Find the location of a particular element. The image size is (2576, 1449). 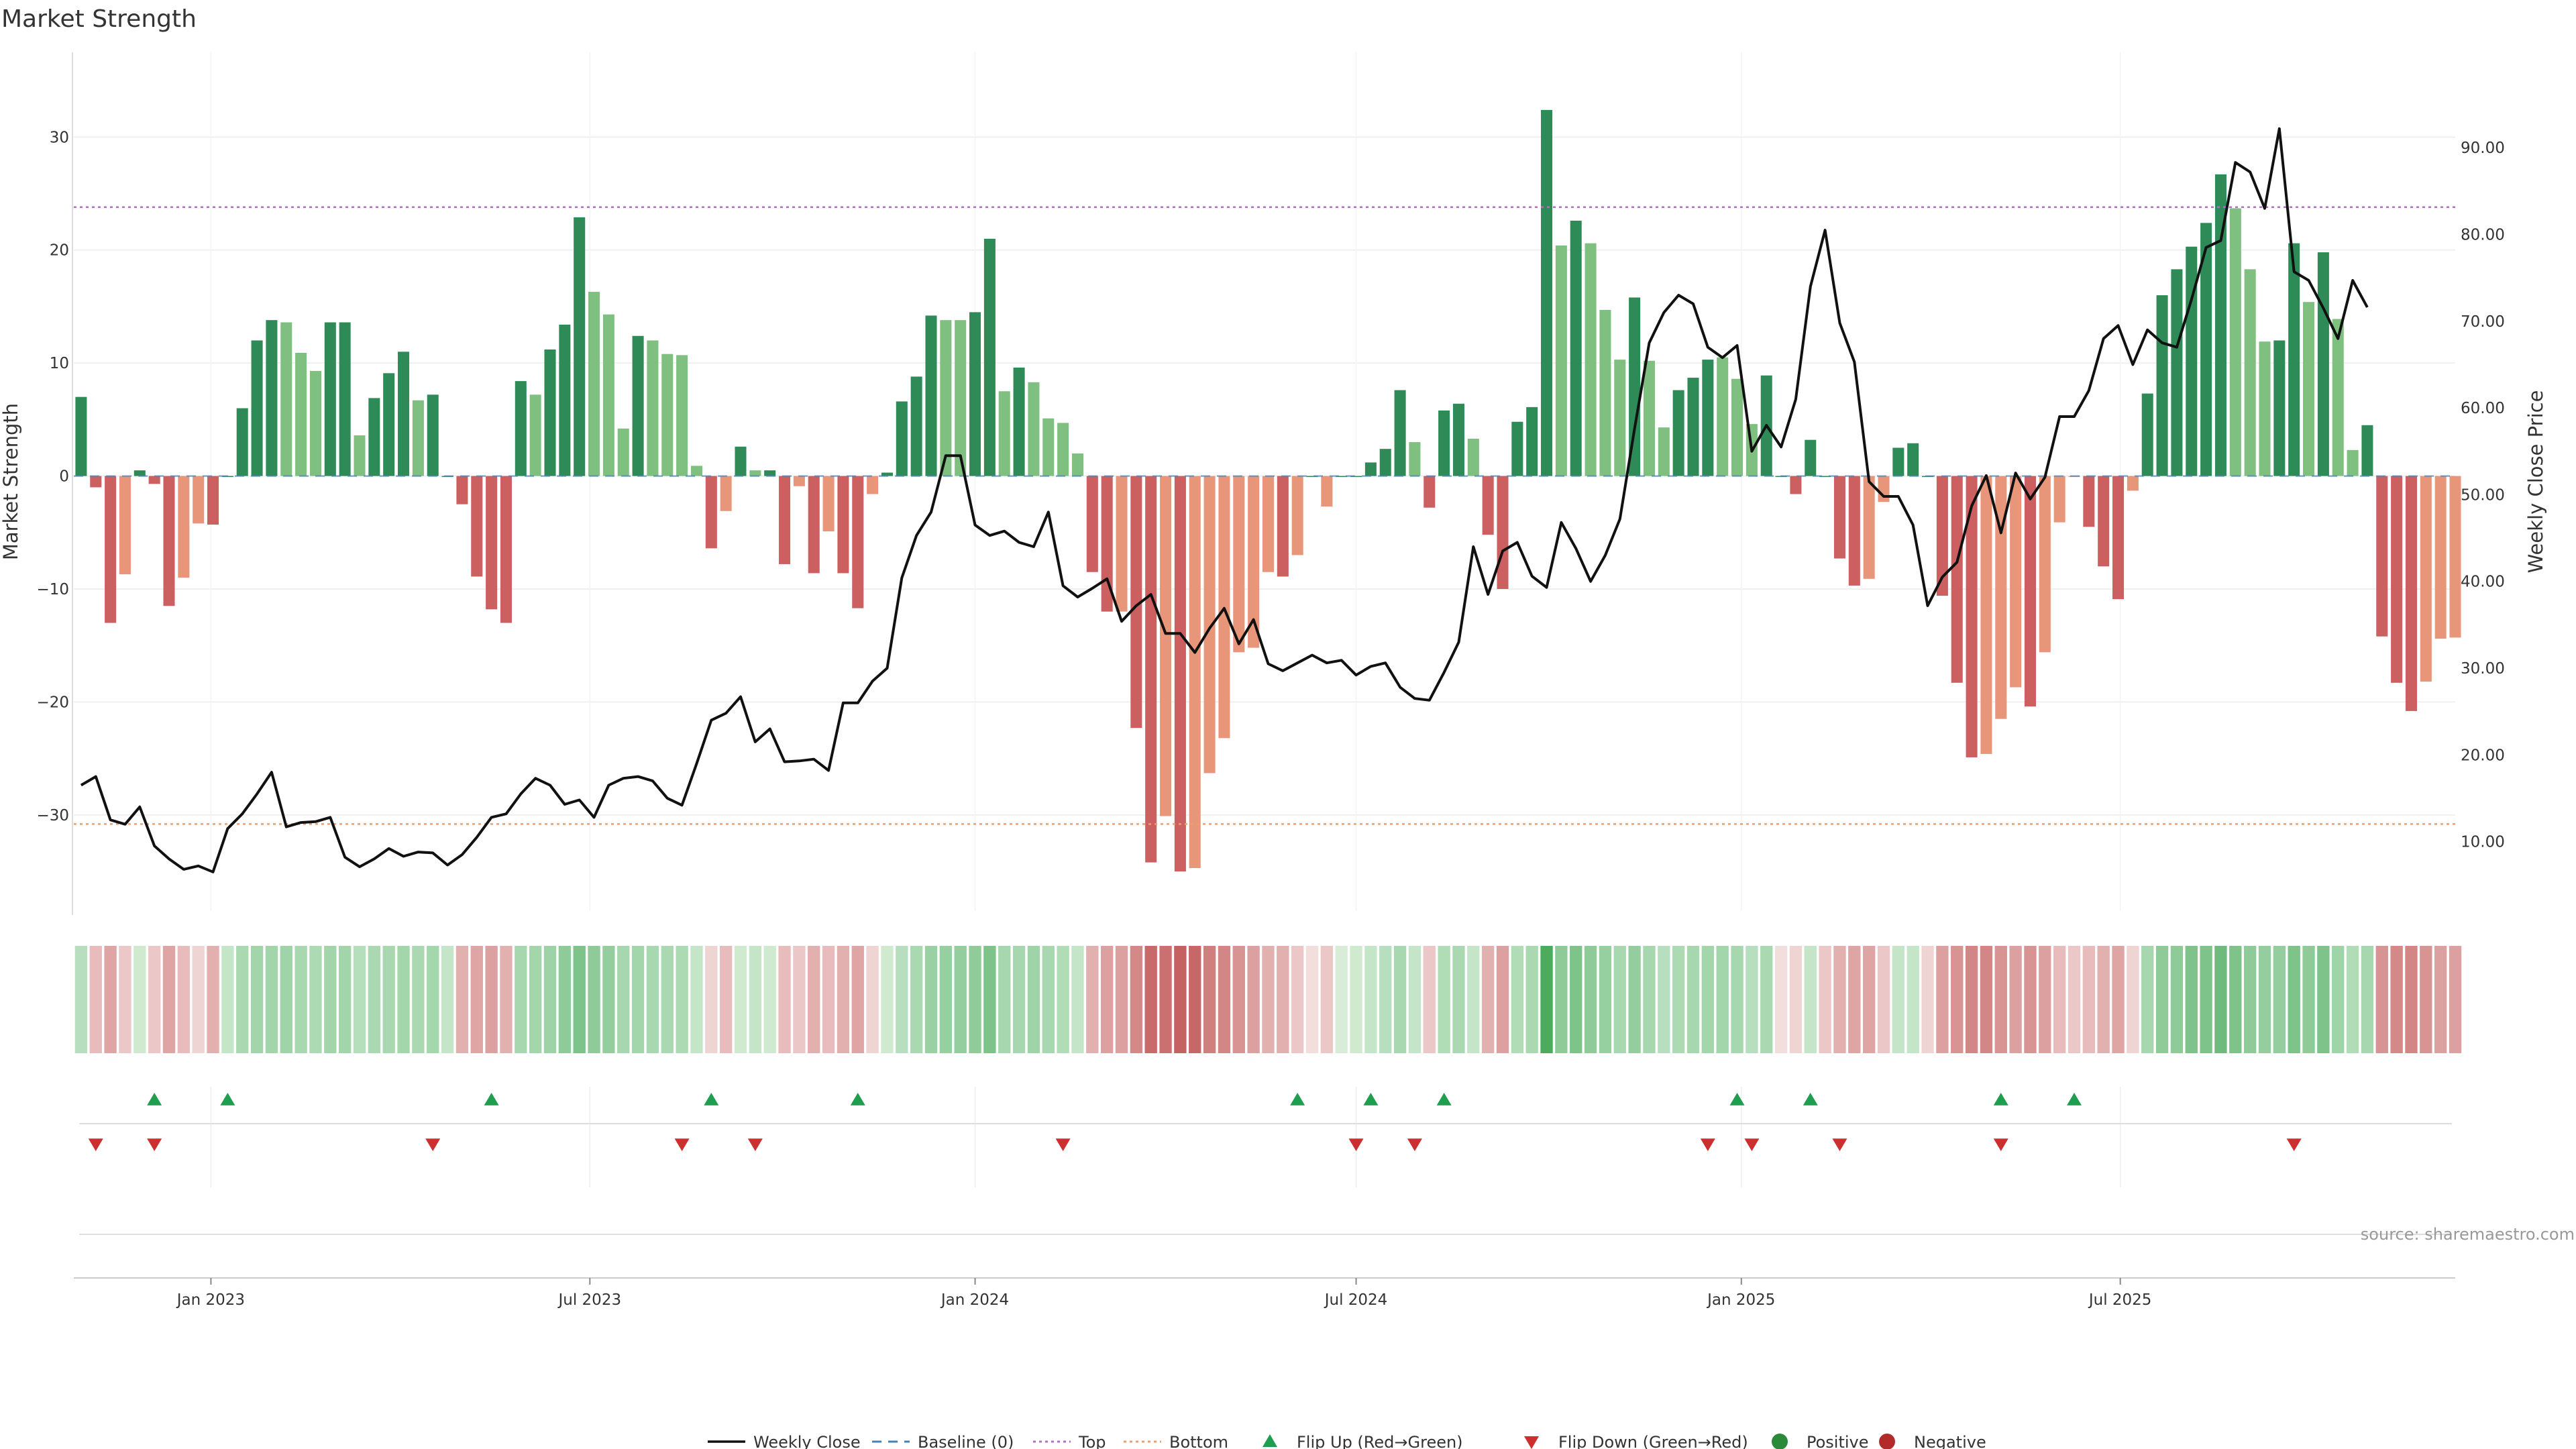

y-right-tick-label: 40.00 is located at coordinates (2483, 582).